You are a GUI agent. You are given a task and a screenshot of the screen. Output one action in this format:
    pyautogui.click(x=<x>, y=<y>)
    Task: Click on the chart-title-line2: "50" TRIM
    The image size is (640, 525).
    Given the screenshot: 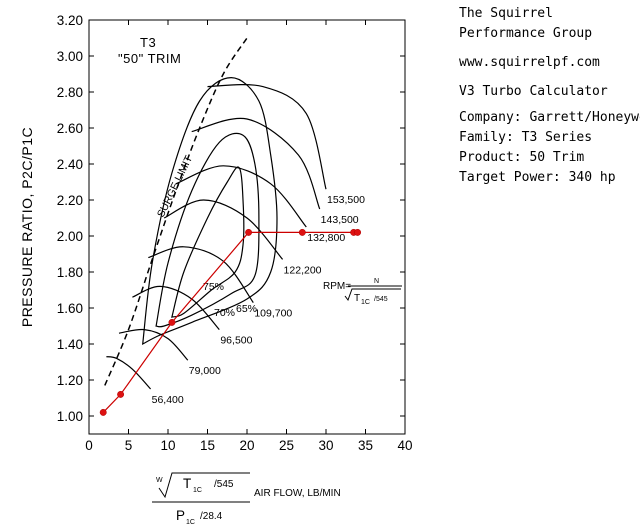 What is the action you would take?
    pyautogui.click(x=149, y=58)
    